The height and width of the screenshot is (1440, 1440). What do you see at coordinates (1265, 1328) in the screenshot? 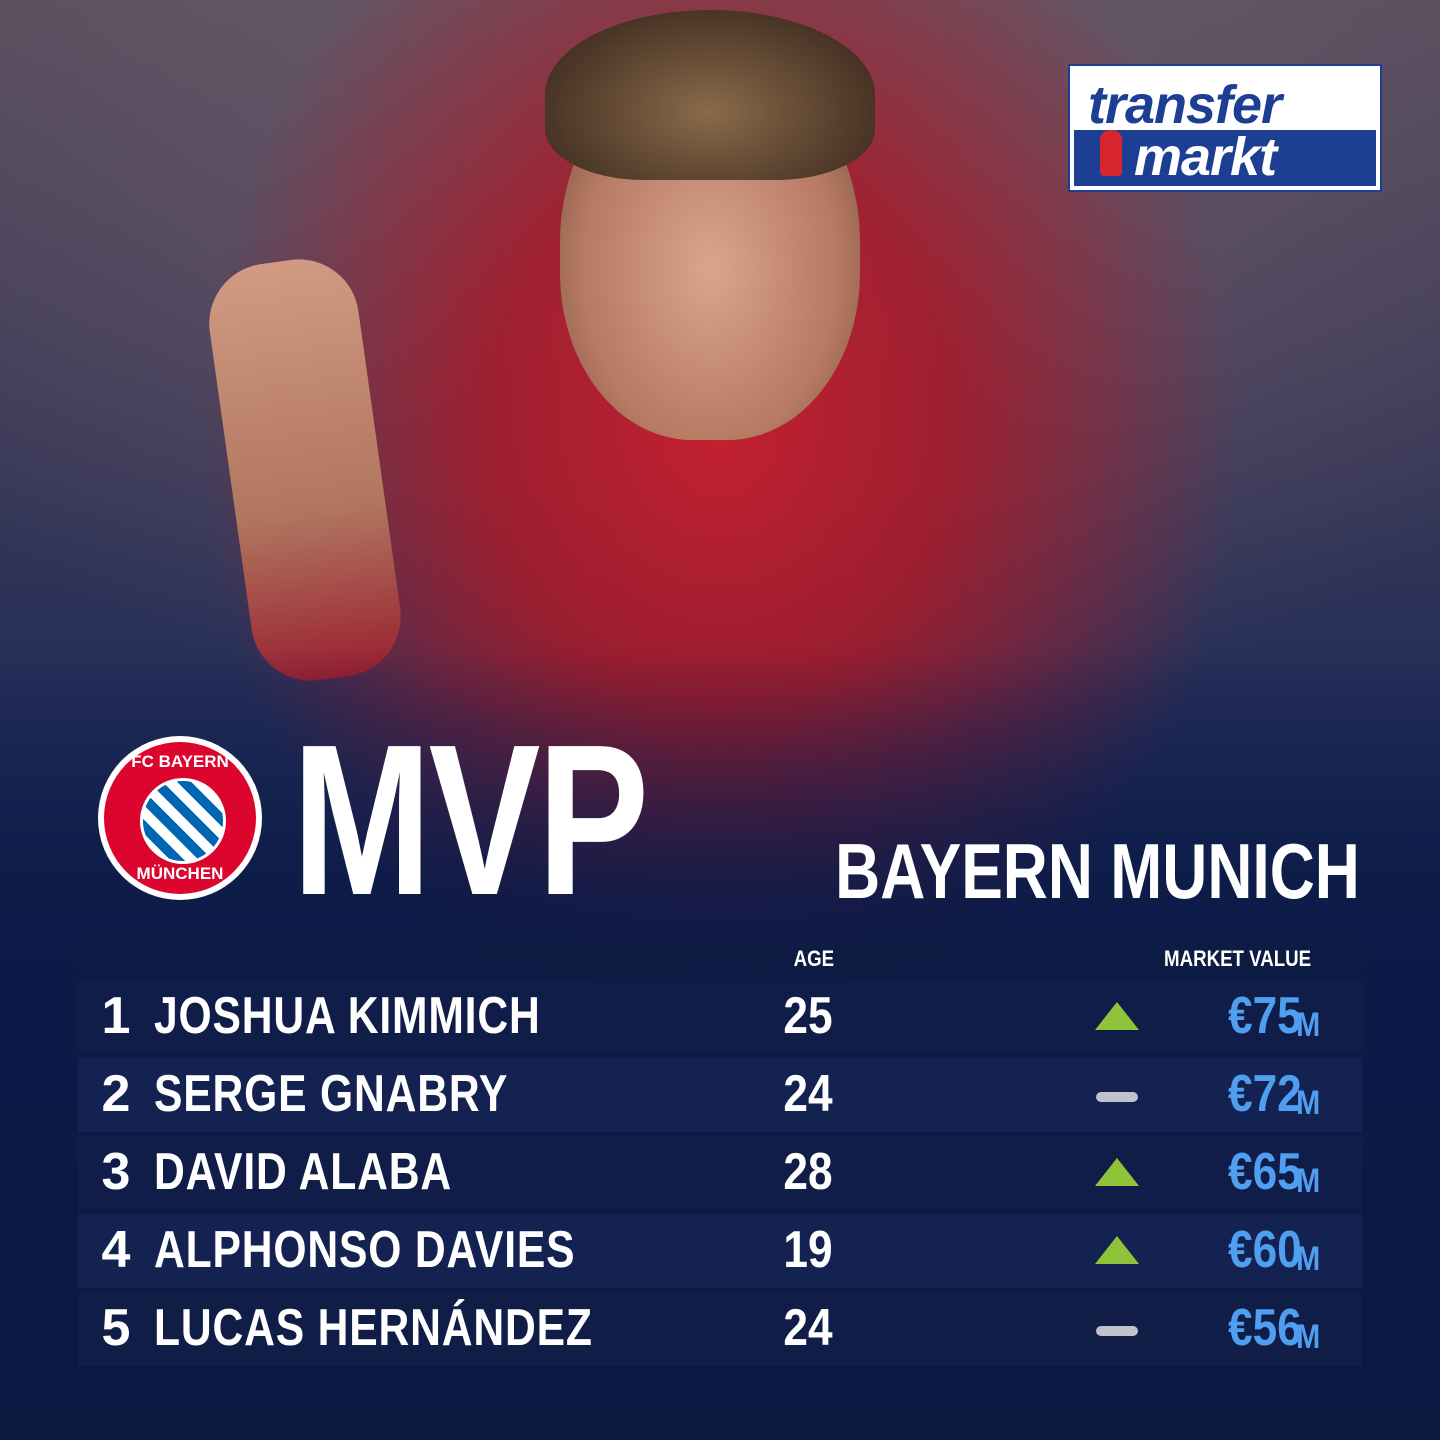
I see `market-value: €56` at bounding box center [1265, 1328].